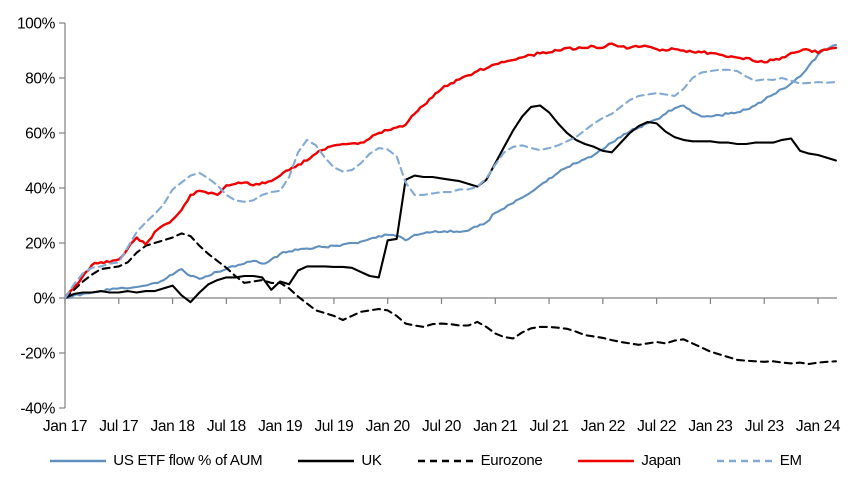 This screenshot has height=494, width=852. What do you see at coordinates (495, 426) in the screenshot?
I see `x-tick-label: Jan 21` at bounding box center [495, 426].